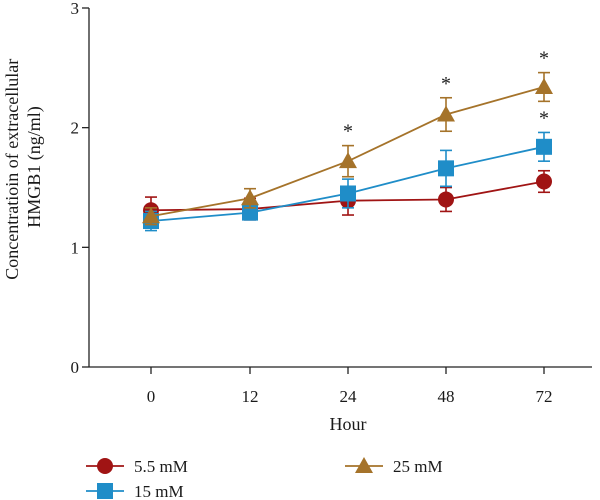  I want to click on y-tick-label: 1, so click(75, 247).